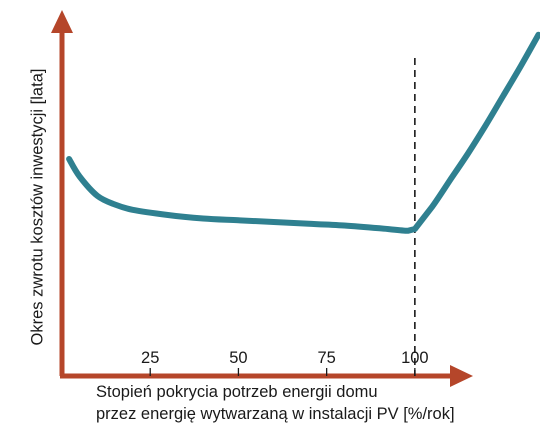 Image resolution: width=540 pixels, height=441 pixels. Describe the element at coordinates (150, 358) in the screenshot. I see `x-tick-label-25: 25` at that location.